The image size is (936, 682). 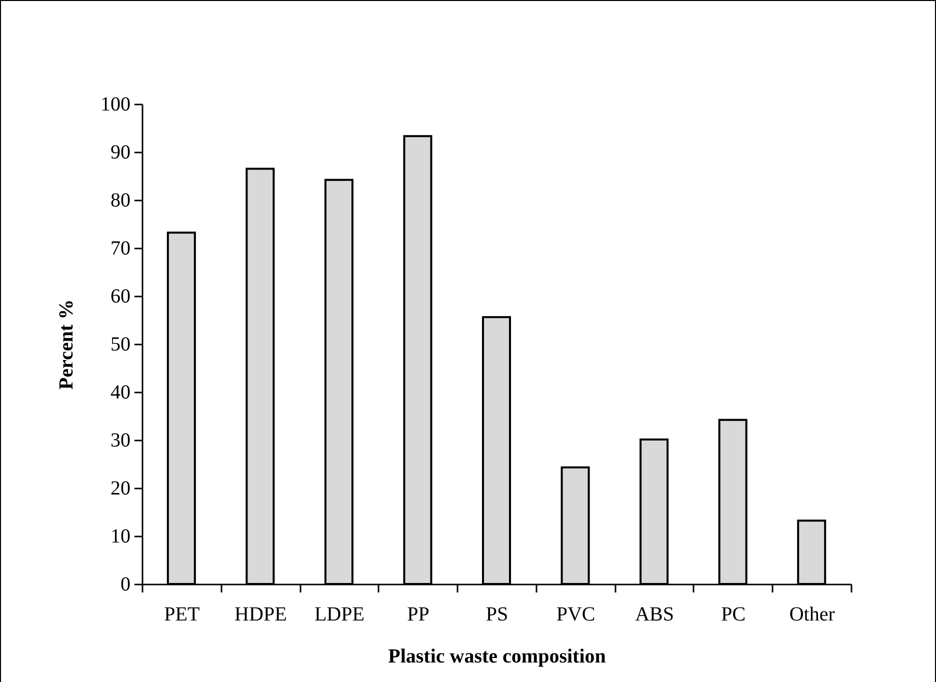 What do you see at coordinates (654, 615) in the screenshot?
I see `x-tick-label: ABS` at bounding box center [654, 615].